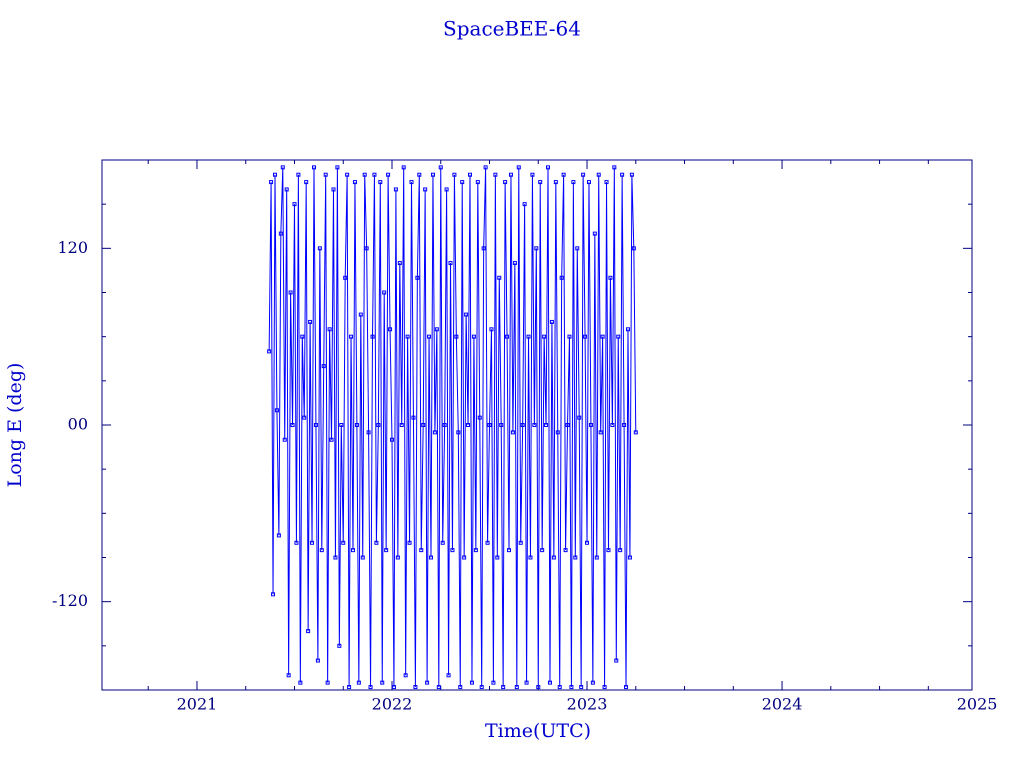 Image resolution: width=1024 pixels, height=768 pixels. Describe the element at coordinates (70, 600) in the screenshot. I see `y-tick-label: -120` at that location.